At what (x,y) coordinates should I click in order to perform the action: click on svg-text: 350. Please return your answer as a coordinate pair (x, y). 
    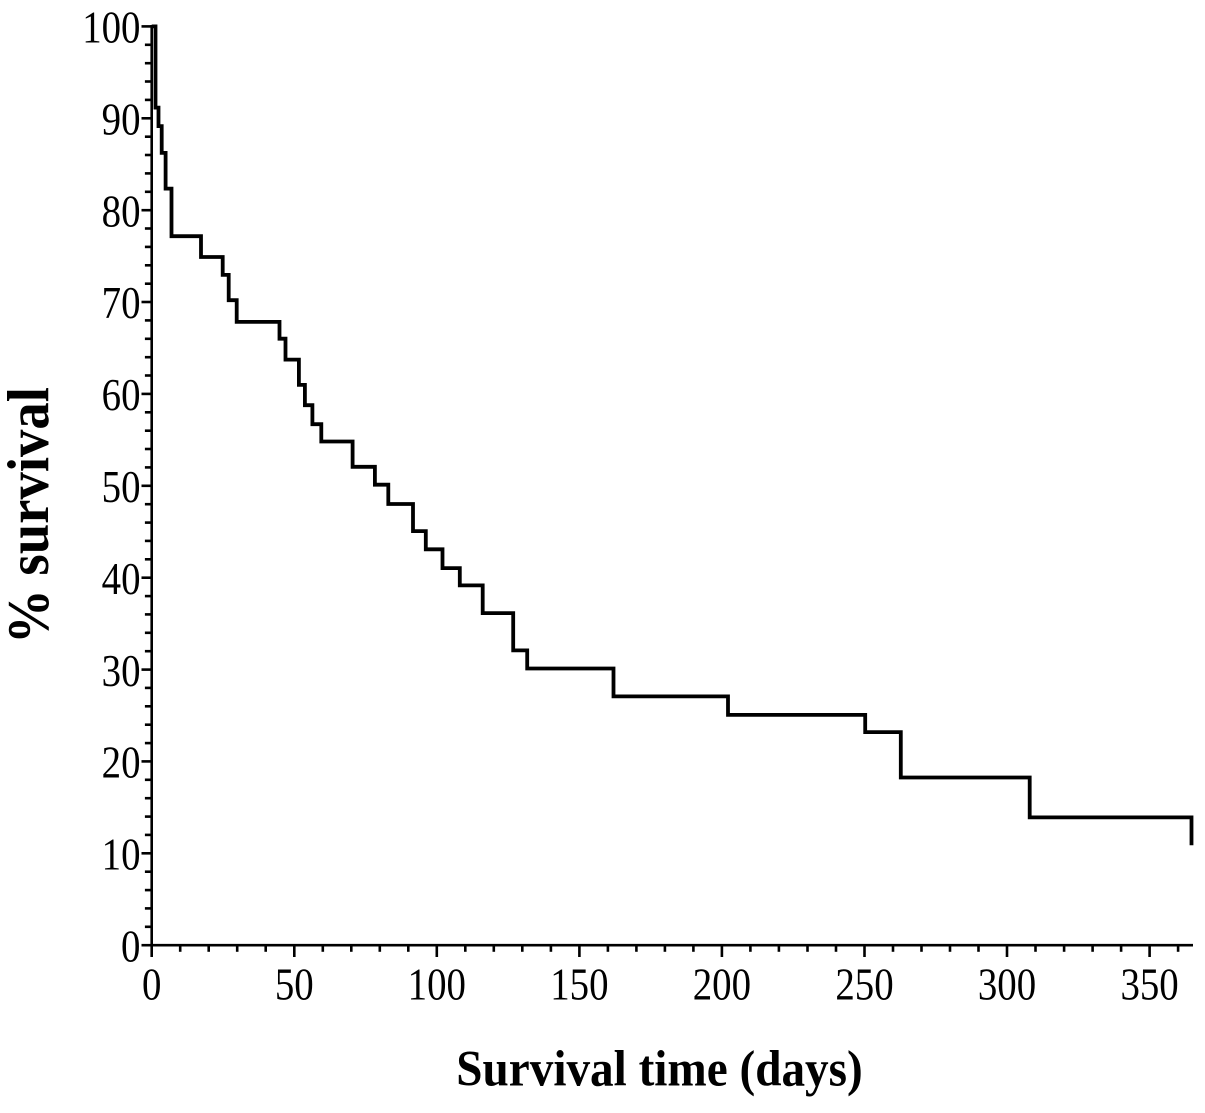
    Looking at the image, I should click on (1149, 985).